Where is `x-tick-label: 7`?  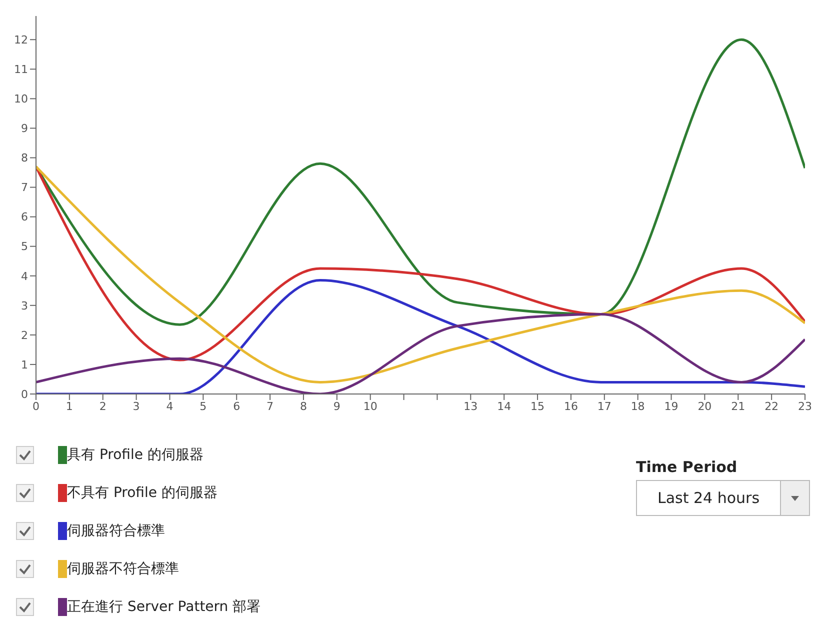 x-tick-label: 7 is located at coordinates (270, 406).